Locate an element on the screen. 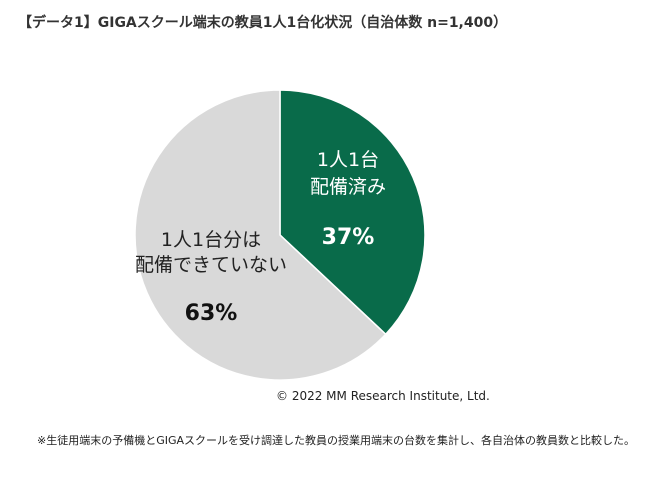 This screenshot has width=653, height=478. slice-label-1-line-1: 1人1台 is located at coordinates (348, 160).